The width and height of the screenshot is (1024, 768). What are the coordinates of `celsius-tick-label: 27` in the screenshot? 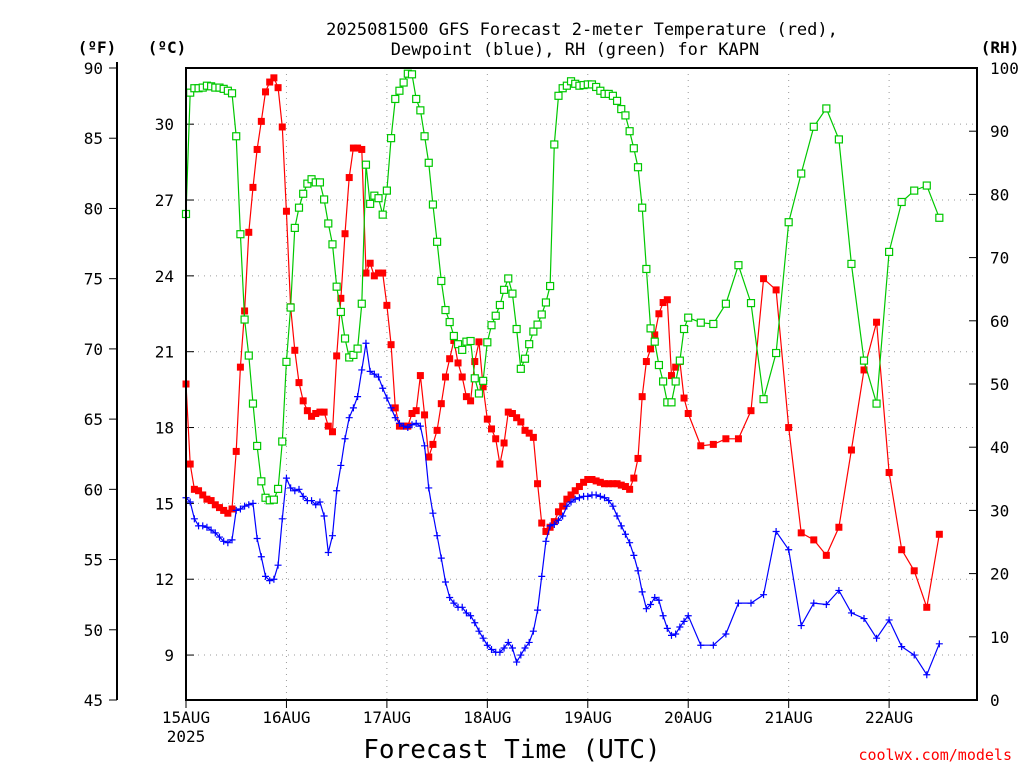 It's located at (164, 200).